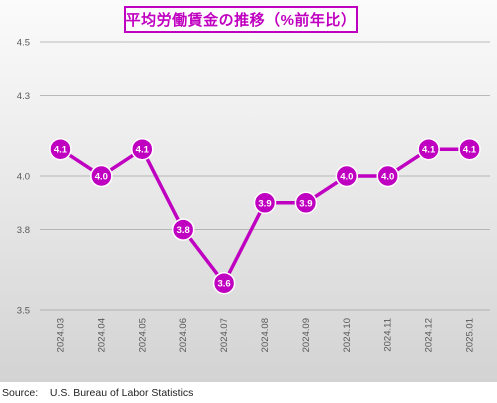 The image size is (497, 403). I want to click on source-note: Source: U.S. Bureau of Labor Statistics, so click(97, 393).